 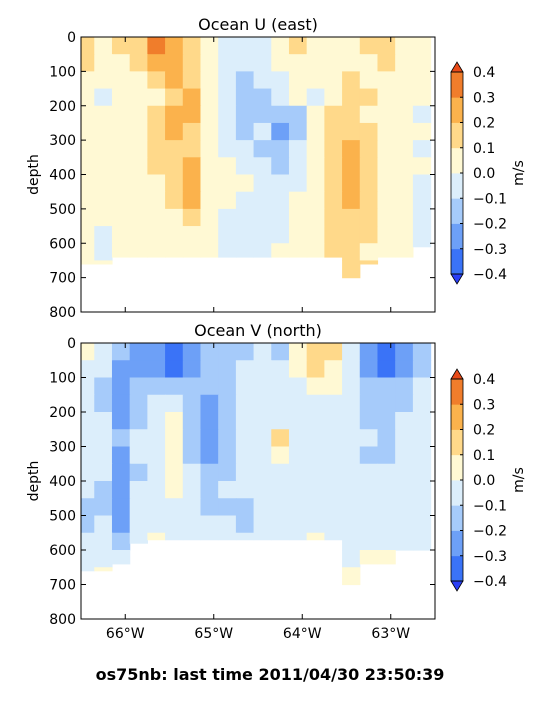 What do you see at coordinates (490, 557) in the screenshot?
I see `colorbar-tick-label: −0.3` at bounding box center [490, 557].